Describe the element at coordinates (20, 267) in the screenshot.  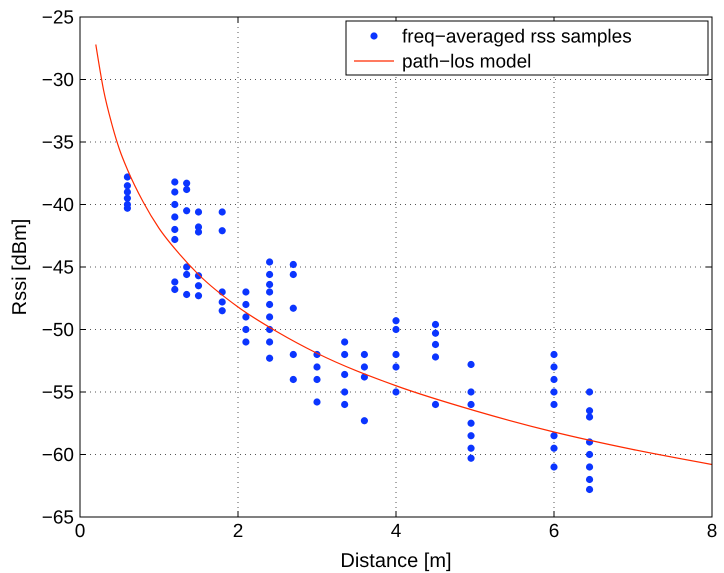
I see `y-axis-title: Rssi [dBm]` at that location.